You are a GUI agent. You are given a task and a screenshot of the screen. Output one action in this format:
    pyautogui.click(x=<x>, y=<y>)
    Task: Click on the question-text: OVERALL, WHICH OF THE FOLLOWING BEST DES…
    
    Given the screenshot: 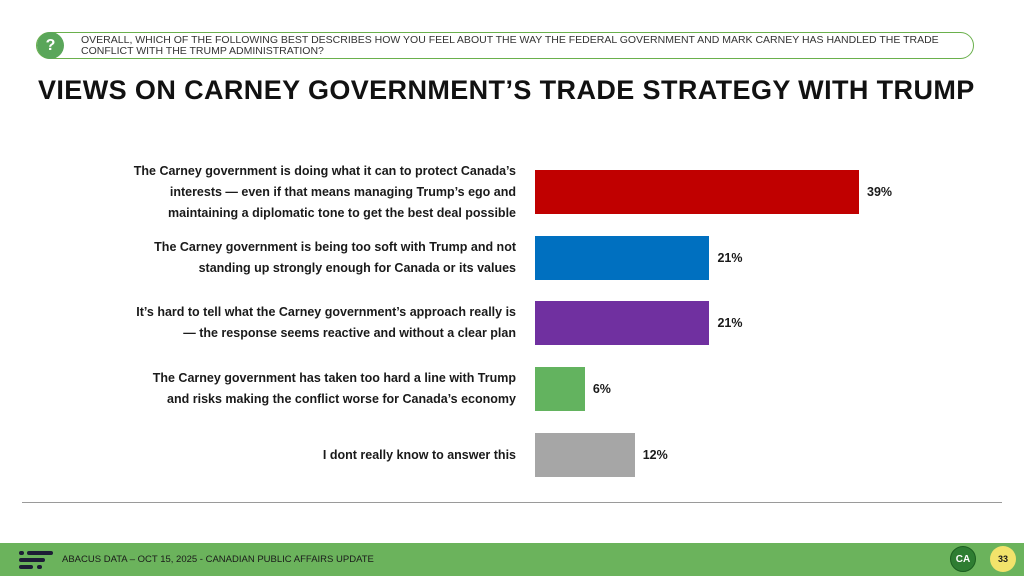 What is the action you would take?
    pyautogui.click(x=510, y=45)
    